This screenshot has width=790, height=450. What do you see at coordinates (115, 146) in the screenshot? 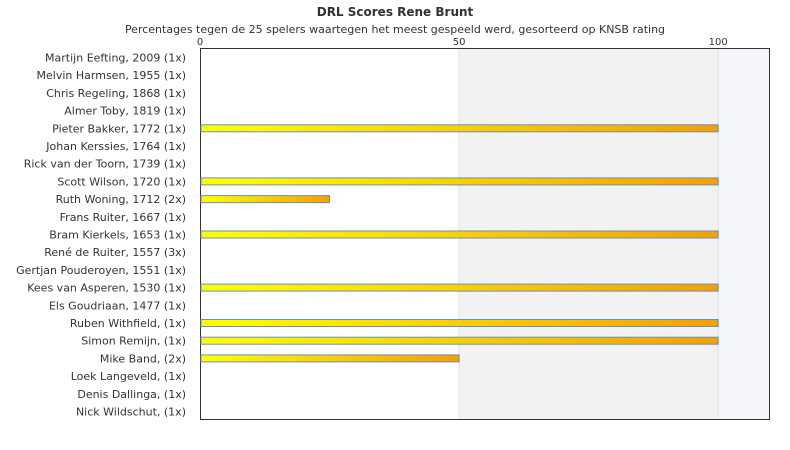
I see `category-label: Johan Kerssies, 1764 (1x)` at bounding box center [115, 146].